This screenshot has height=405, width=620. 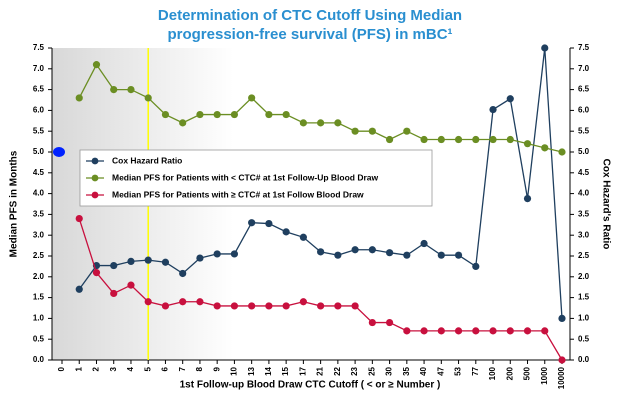 I want to click on y2-tick-label: 7.5, so click(x=584, y=47).